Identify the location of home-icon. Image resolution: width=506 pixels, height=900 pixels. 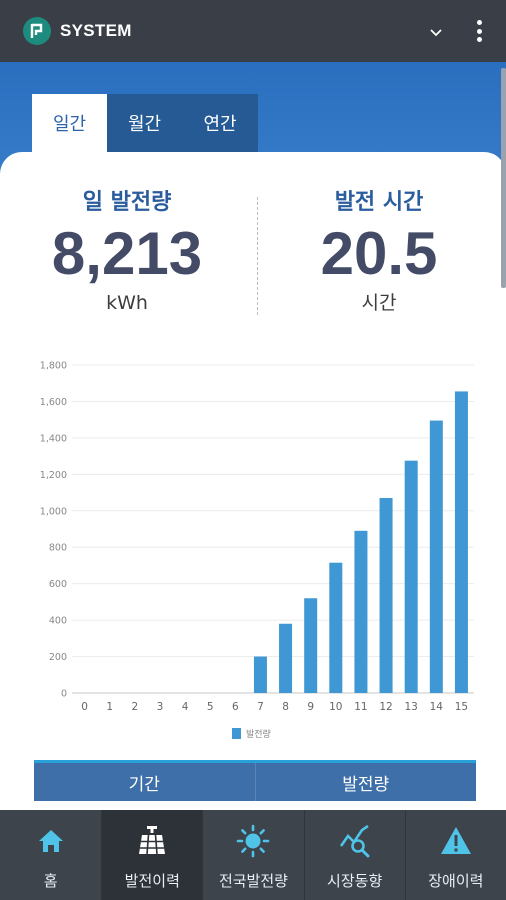
(51, 841).